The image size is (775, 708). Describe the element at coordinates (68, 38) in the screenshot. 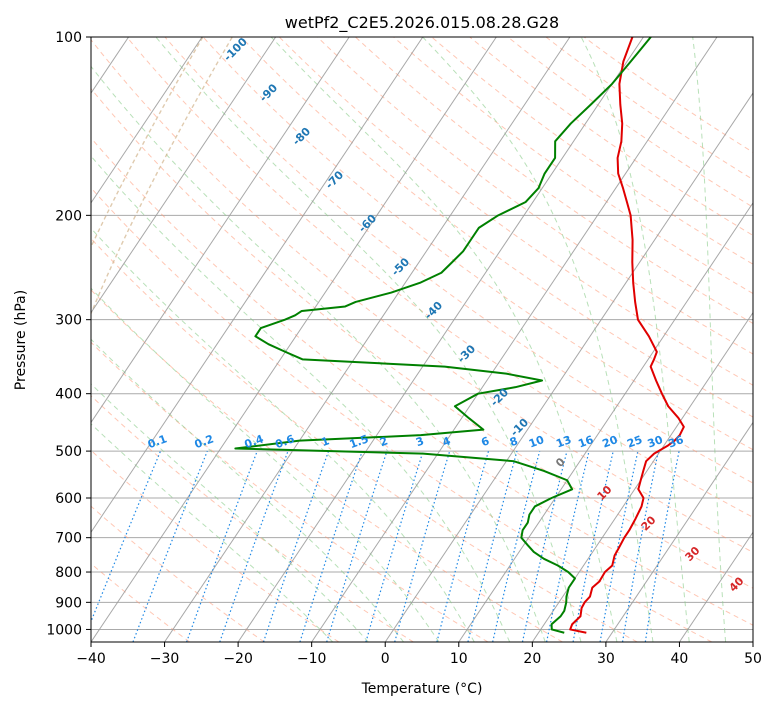

I see `y-tick-label: 100` at that location.